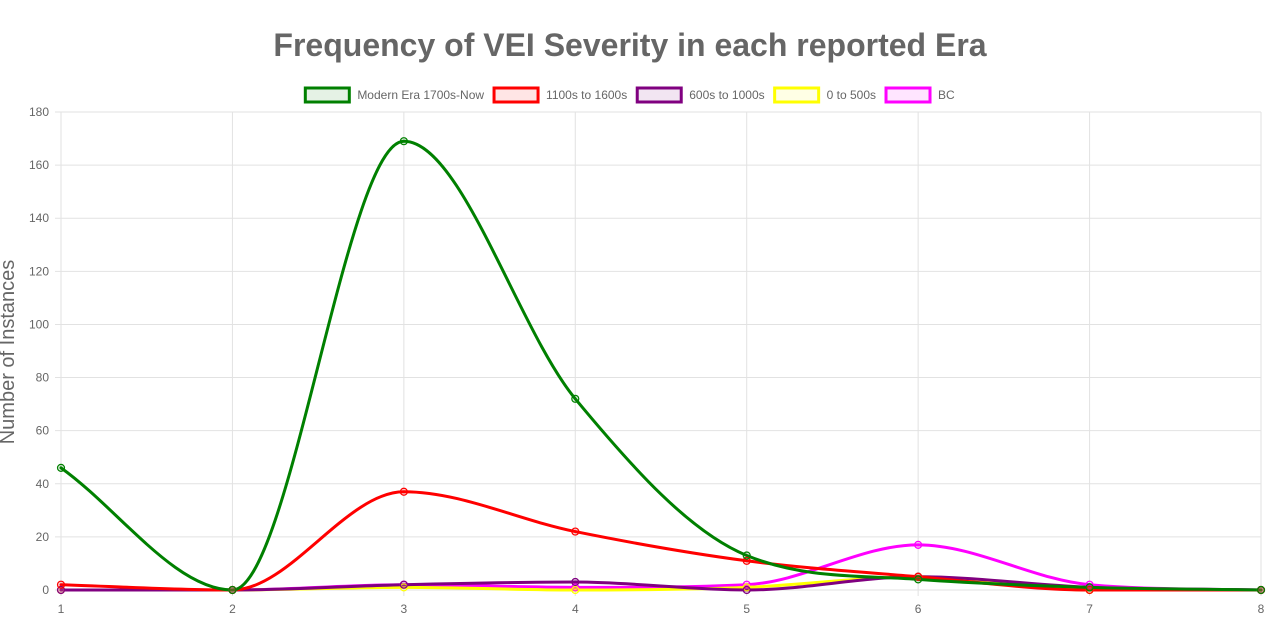 The height and width of the screenshot is (626, 1268). Describe the element at coordinates (404, 609) in the screenshot. I see `x-tick-label: 3` at that location.